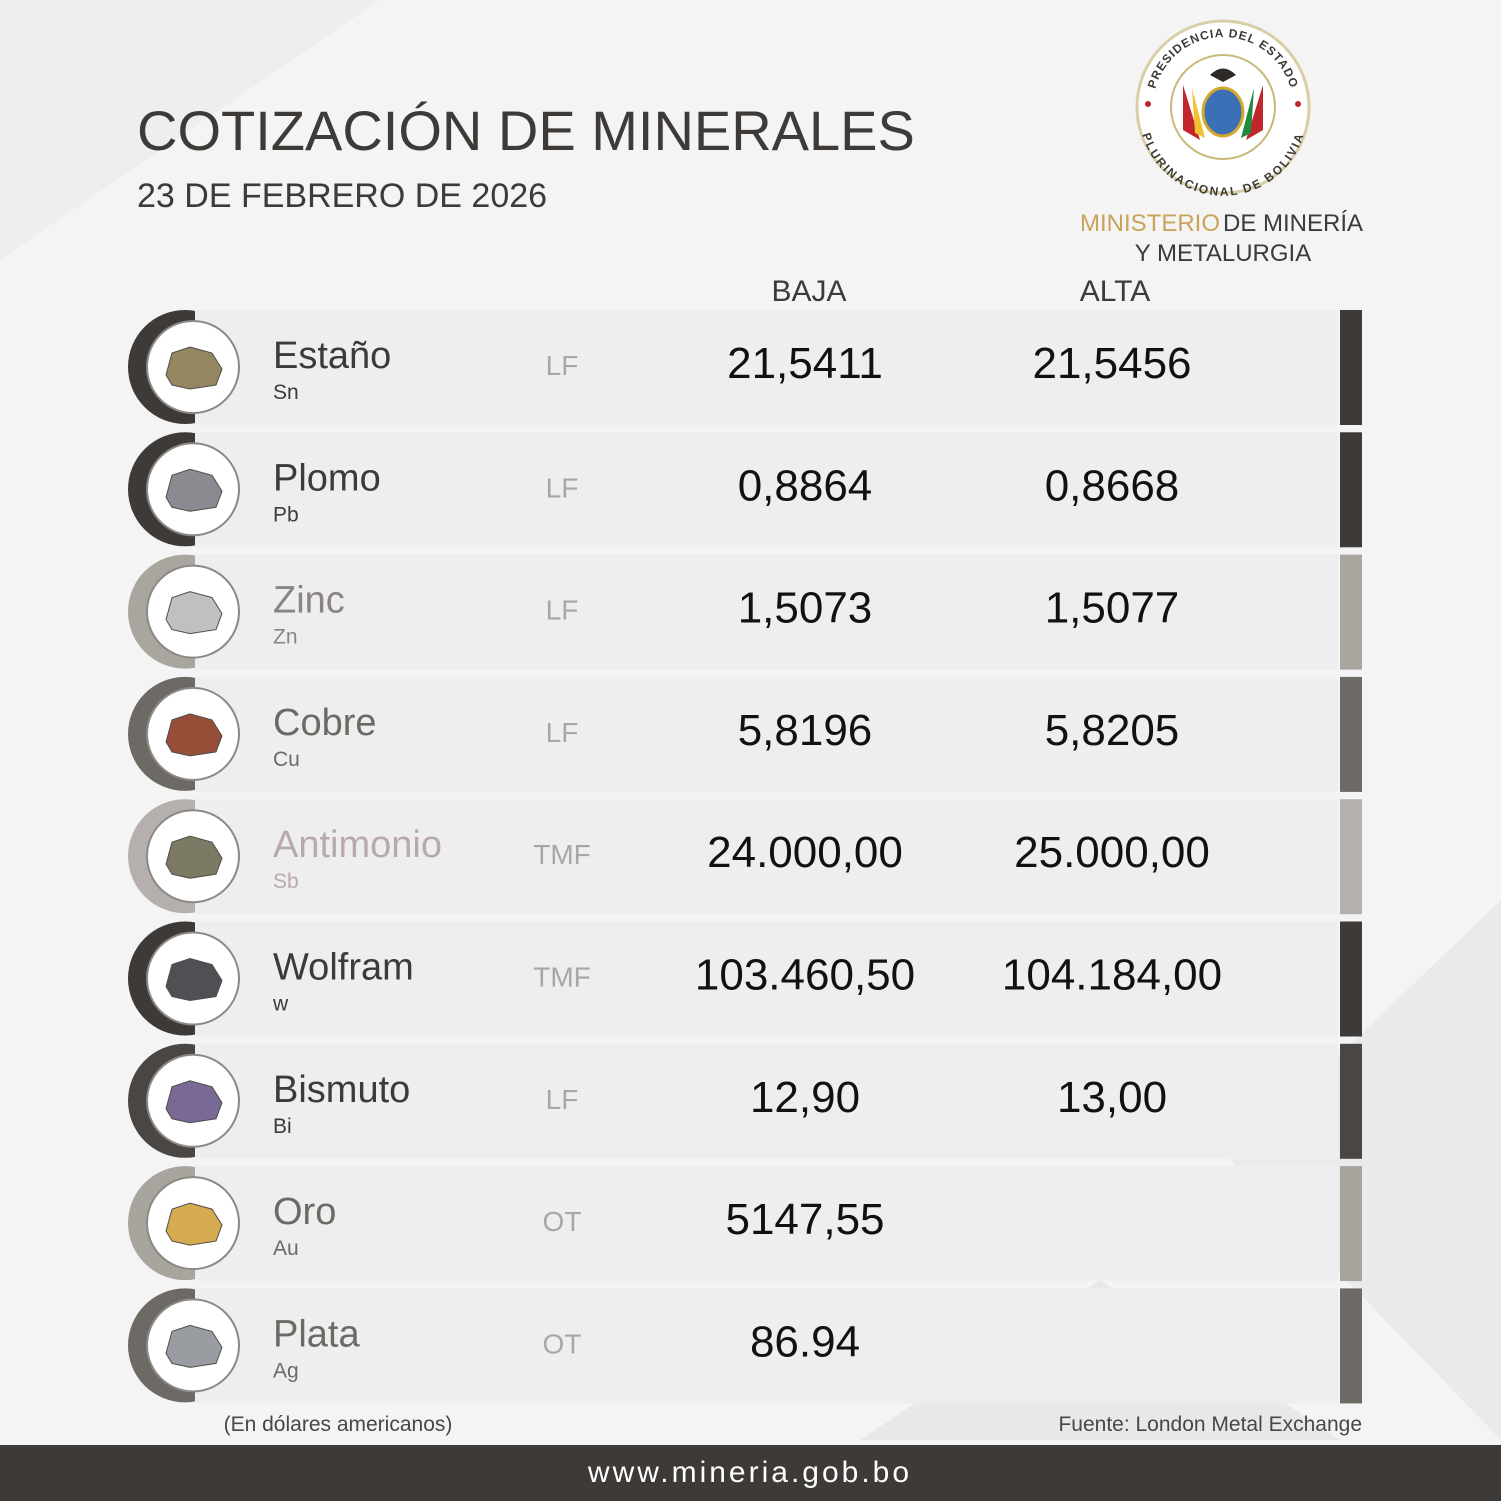  What do you see at coordinates (805, 1097) in the screenshot?
I see `price-low: 12,90` at bounding box center [805, 1097].